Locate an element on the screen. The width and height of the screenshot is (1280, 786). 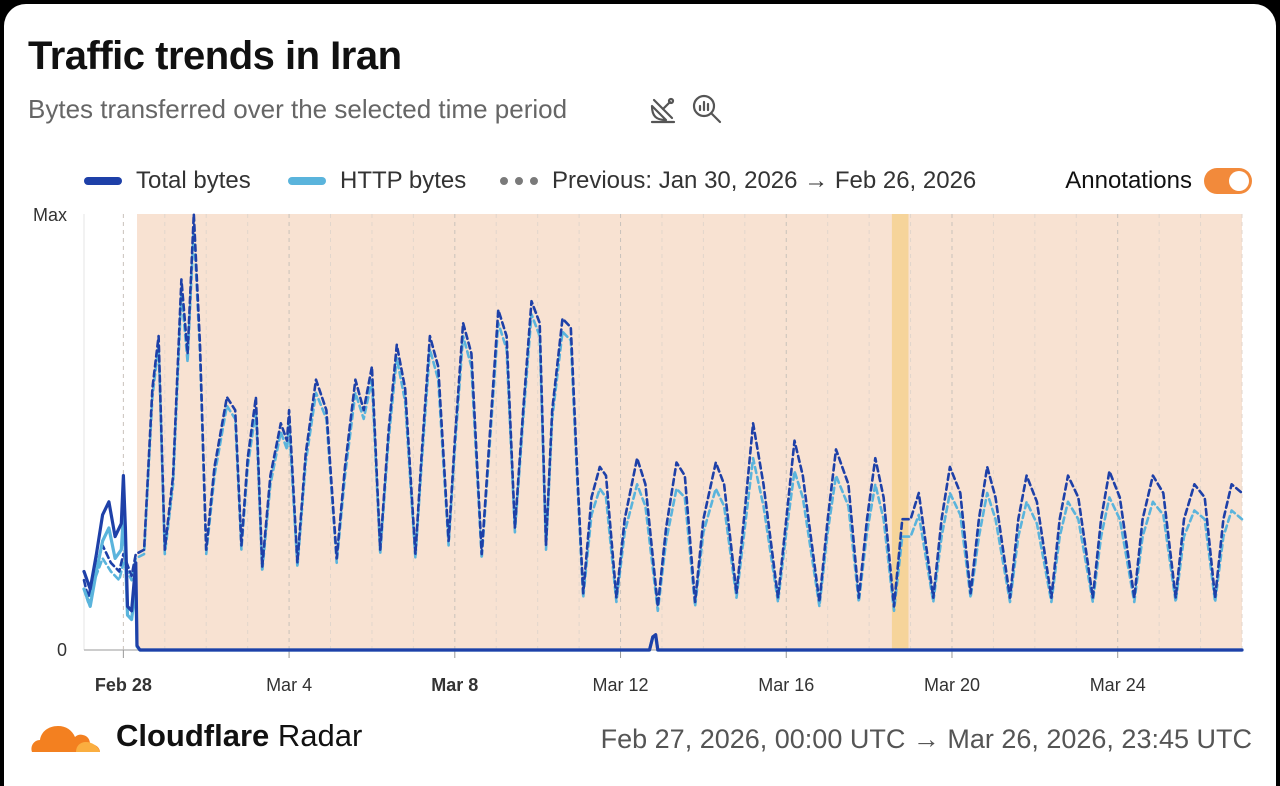
legend-item-http: HTTP bytes is located at coordinates (377, 181).